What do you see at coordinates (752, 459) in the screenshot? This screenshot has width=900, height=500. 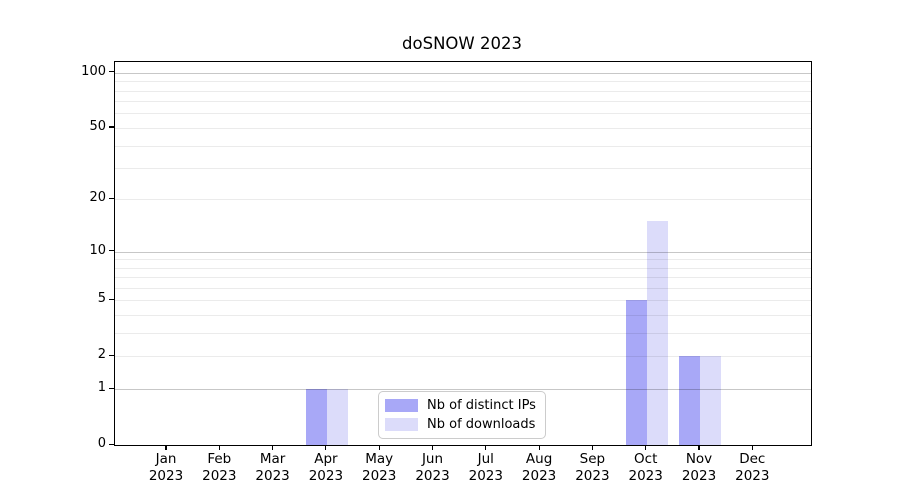 I see `x-tick-month: Dec` at bounding box center [752, 459].